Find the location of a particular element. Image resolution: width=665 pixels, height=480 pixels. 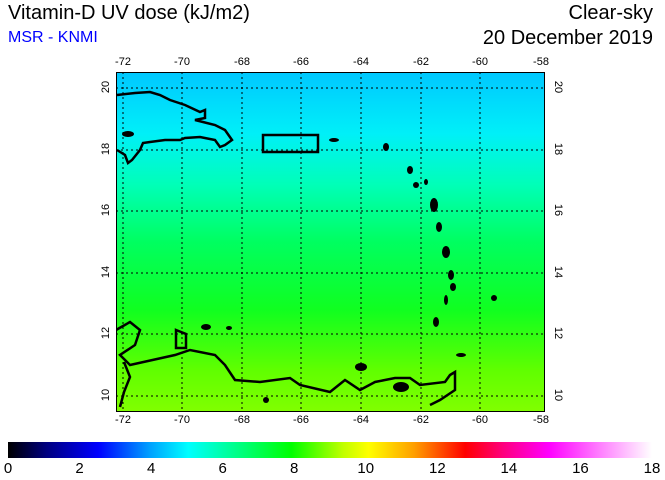

colorbar-label: 4 is located at coordinates (151, 468).